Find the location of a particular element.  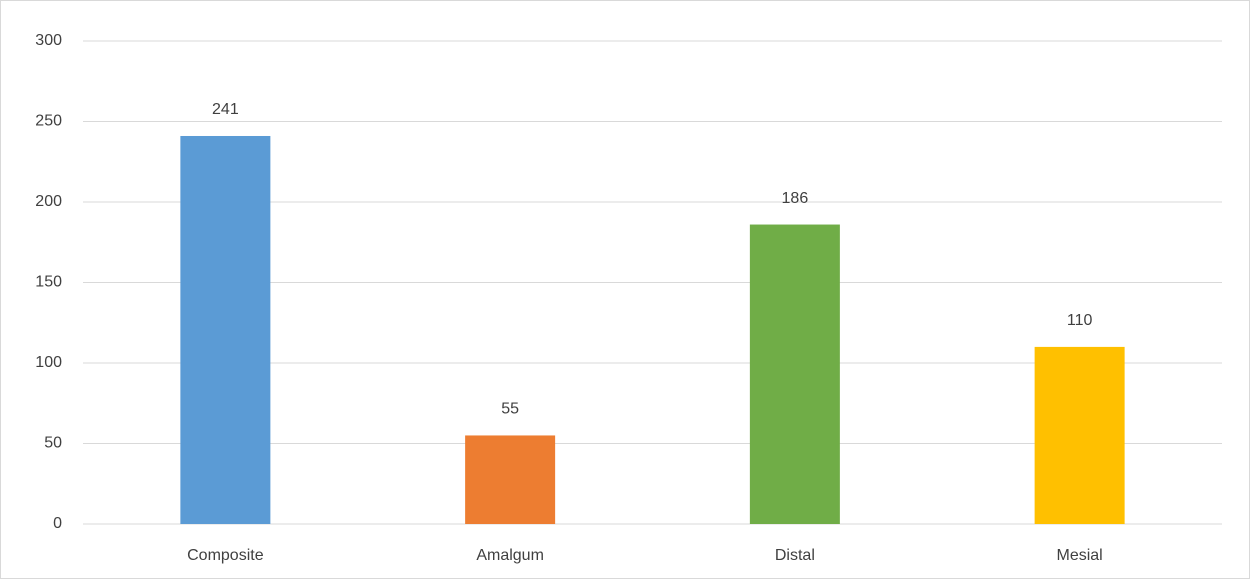

y-tick-label: 300 is located at coordinates (48, 40).